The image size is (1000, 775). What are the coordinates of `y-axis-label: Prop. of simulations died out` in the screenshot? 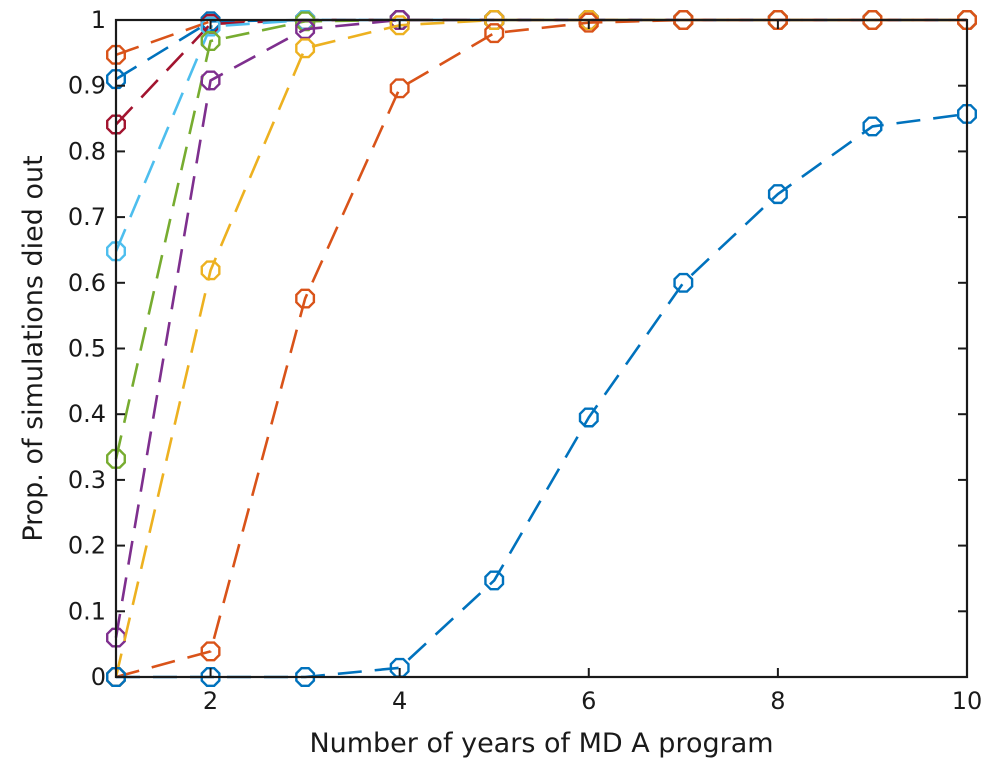 It's located at (33, 348).